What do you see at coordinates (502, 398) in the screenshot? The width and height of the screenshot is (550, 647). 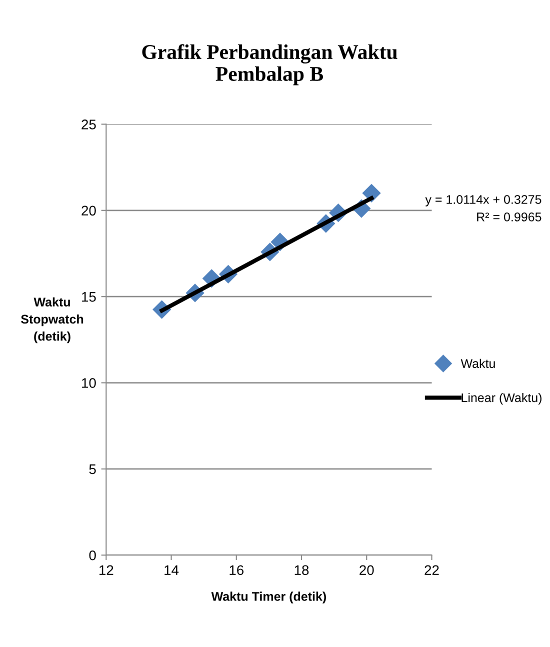 I see `legend-label: Linear (Waktu)` at bounding box center [502, 398].